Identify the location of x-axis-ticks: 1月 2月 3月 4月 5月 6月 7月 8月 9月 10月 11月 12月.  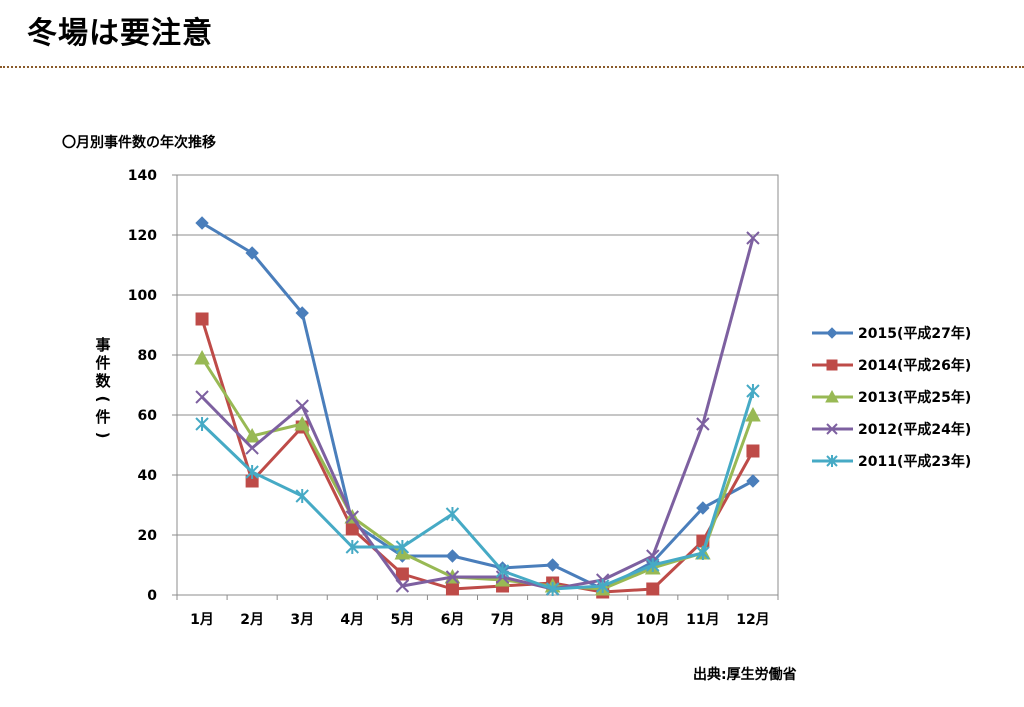
(477, 611).